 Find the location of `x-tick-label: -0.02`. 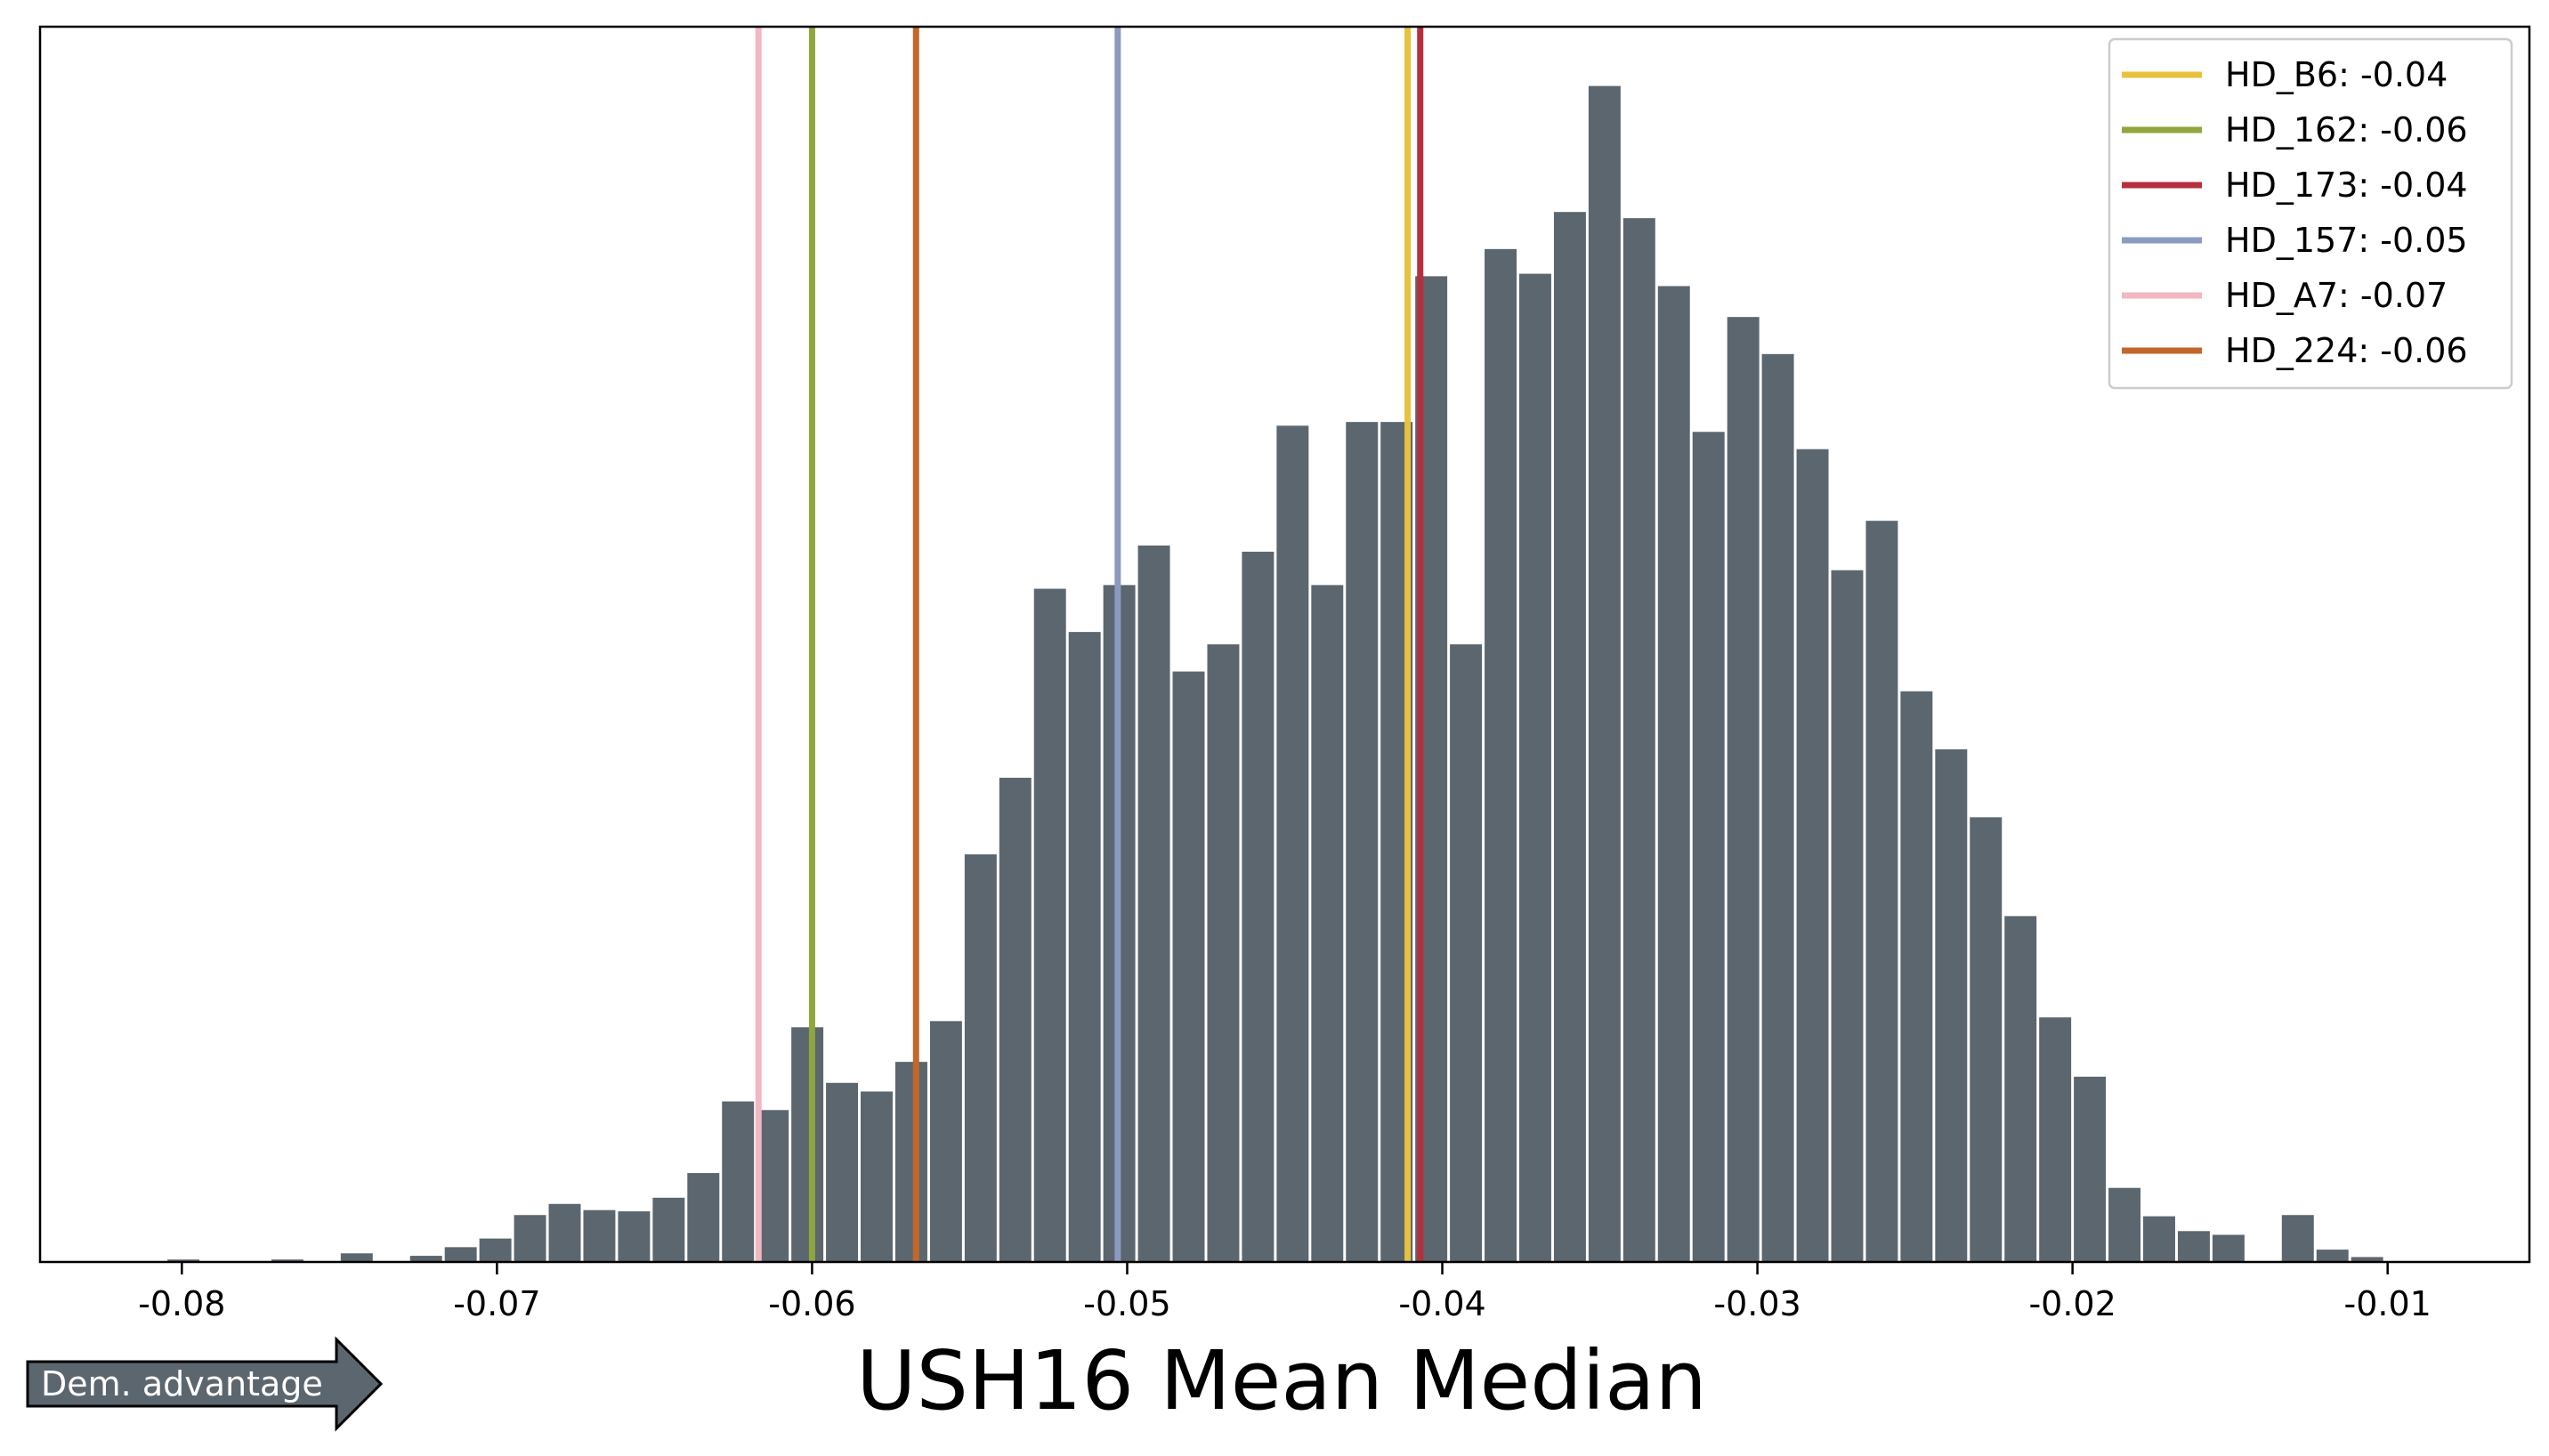

x-tick-label: -0.02 is located at coordinates (2072, 1303).